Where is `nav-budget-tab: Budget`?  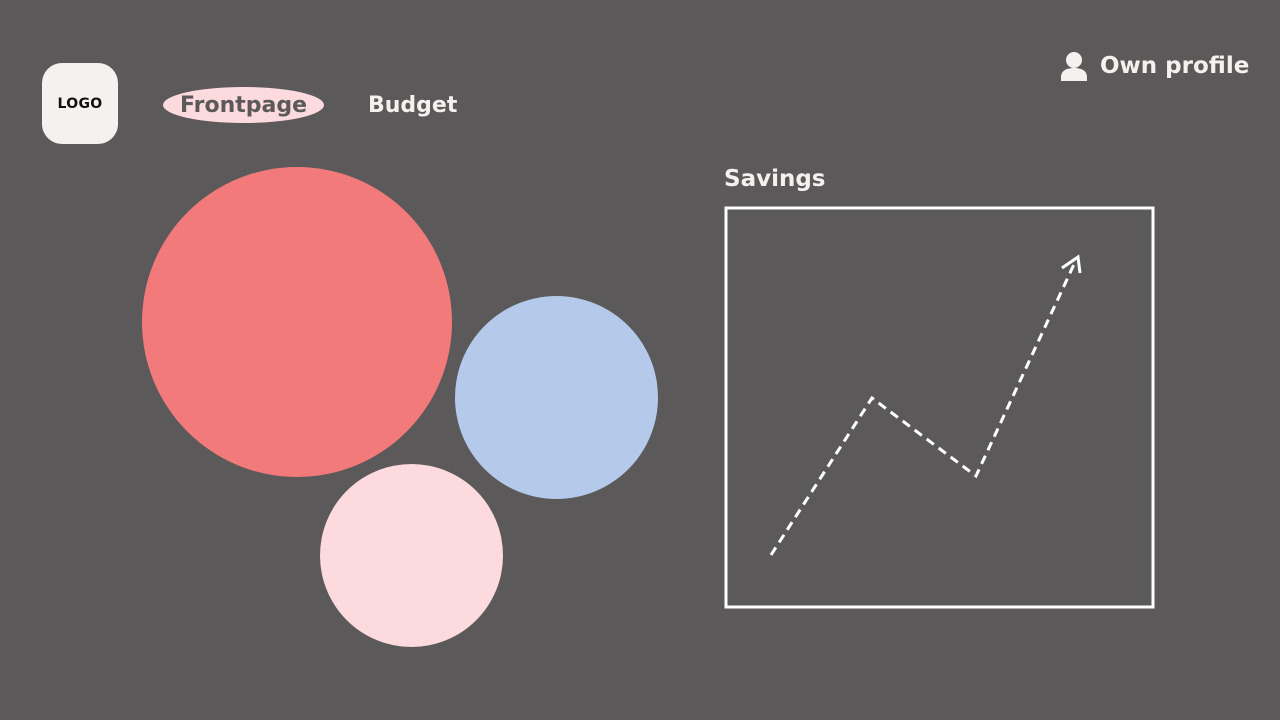 nav-budget-tab: Budget is located at coordinates (413, 105).